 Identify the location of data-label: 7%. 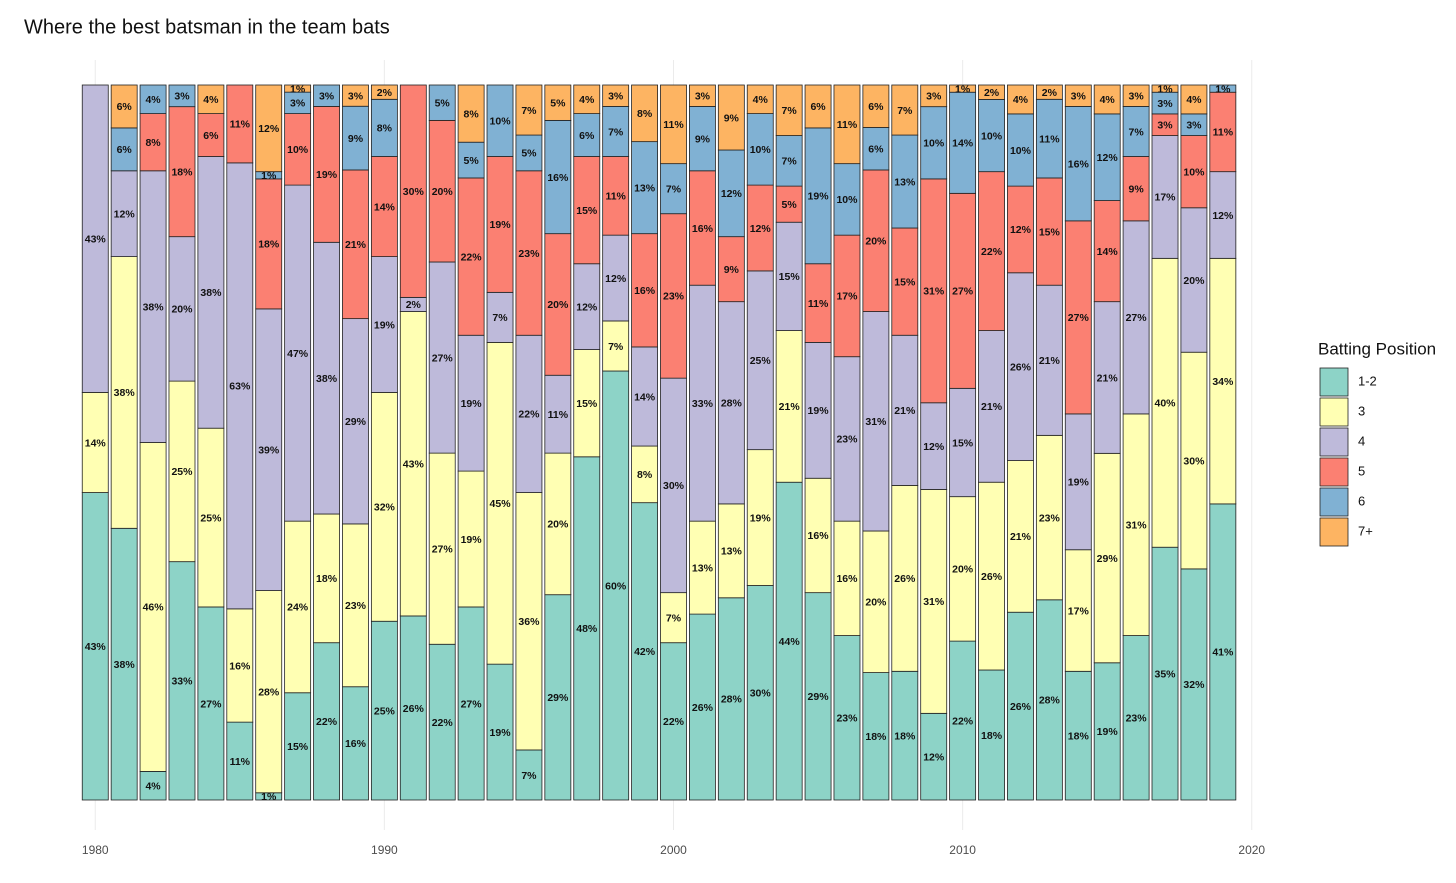
(529, 111).